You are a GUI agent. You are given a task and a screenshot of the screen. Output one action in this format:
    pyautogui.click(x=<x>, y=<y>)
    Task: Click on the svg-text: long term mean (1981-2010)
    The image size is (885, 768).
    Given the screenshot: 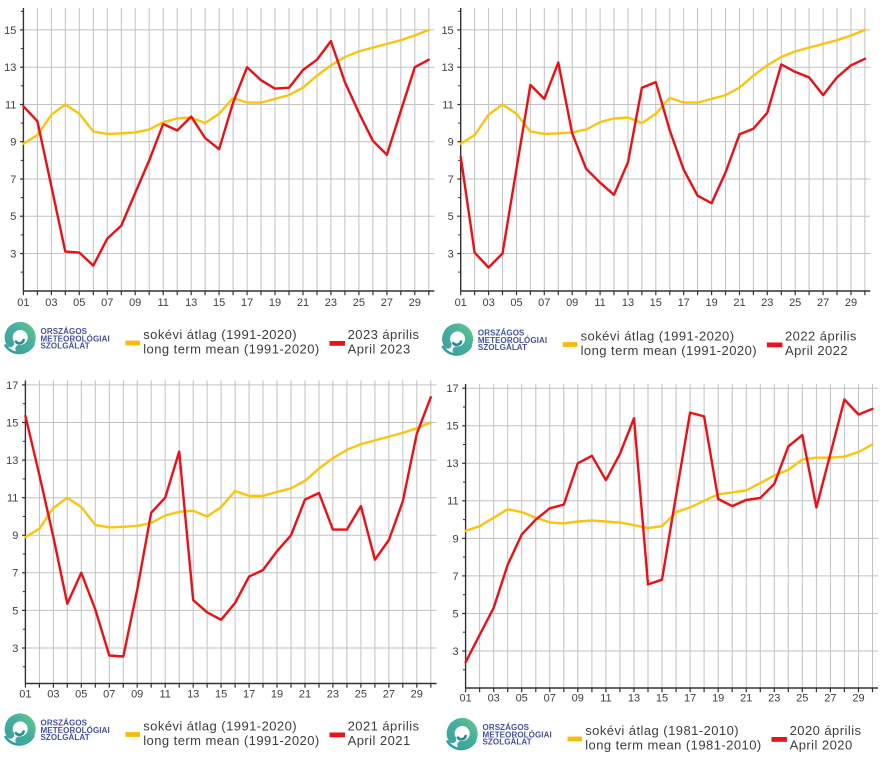 What is the action you would take?
    pyautogui.click(x=673, y=744)
    